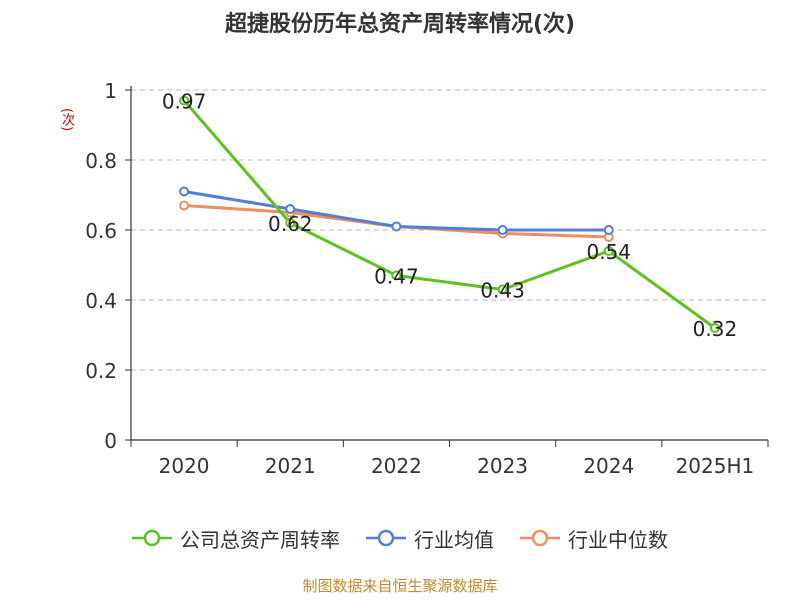  What do you see at coordinates (260, 539) in the screenshot?
I see `legend-label-company: 公司总资产周转率` at bounding box center [260, 539].